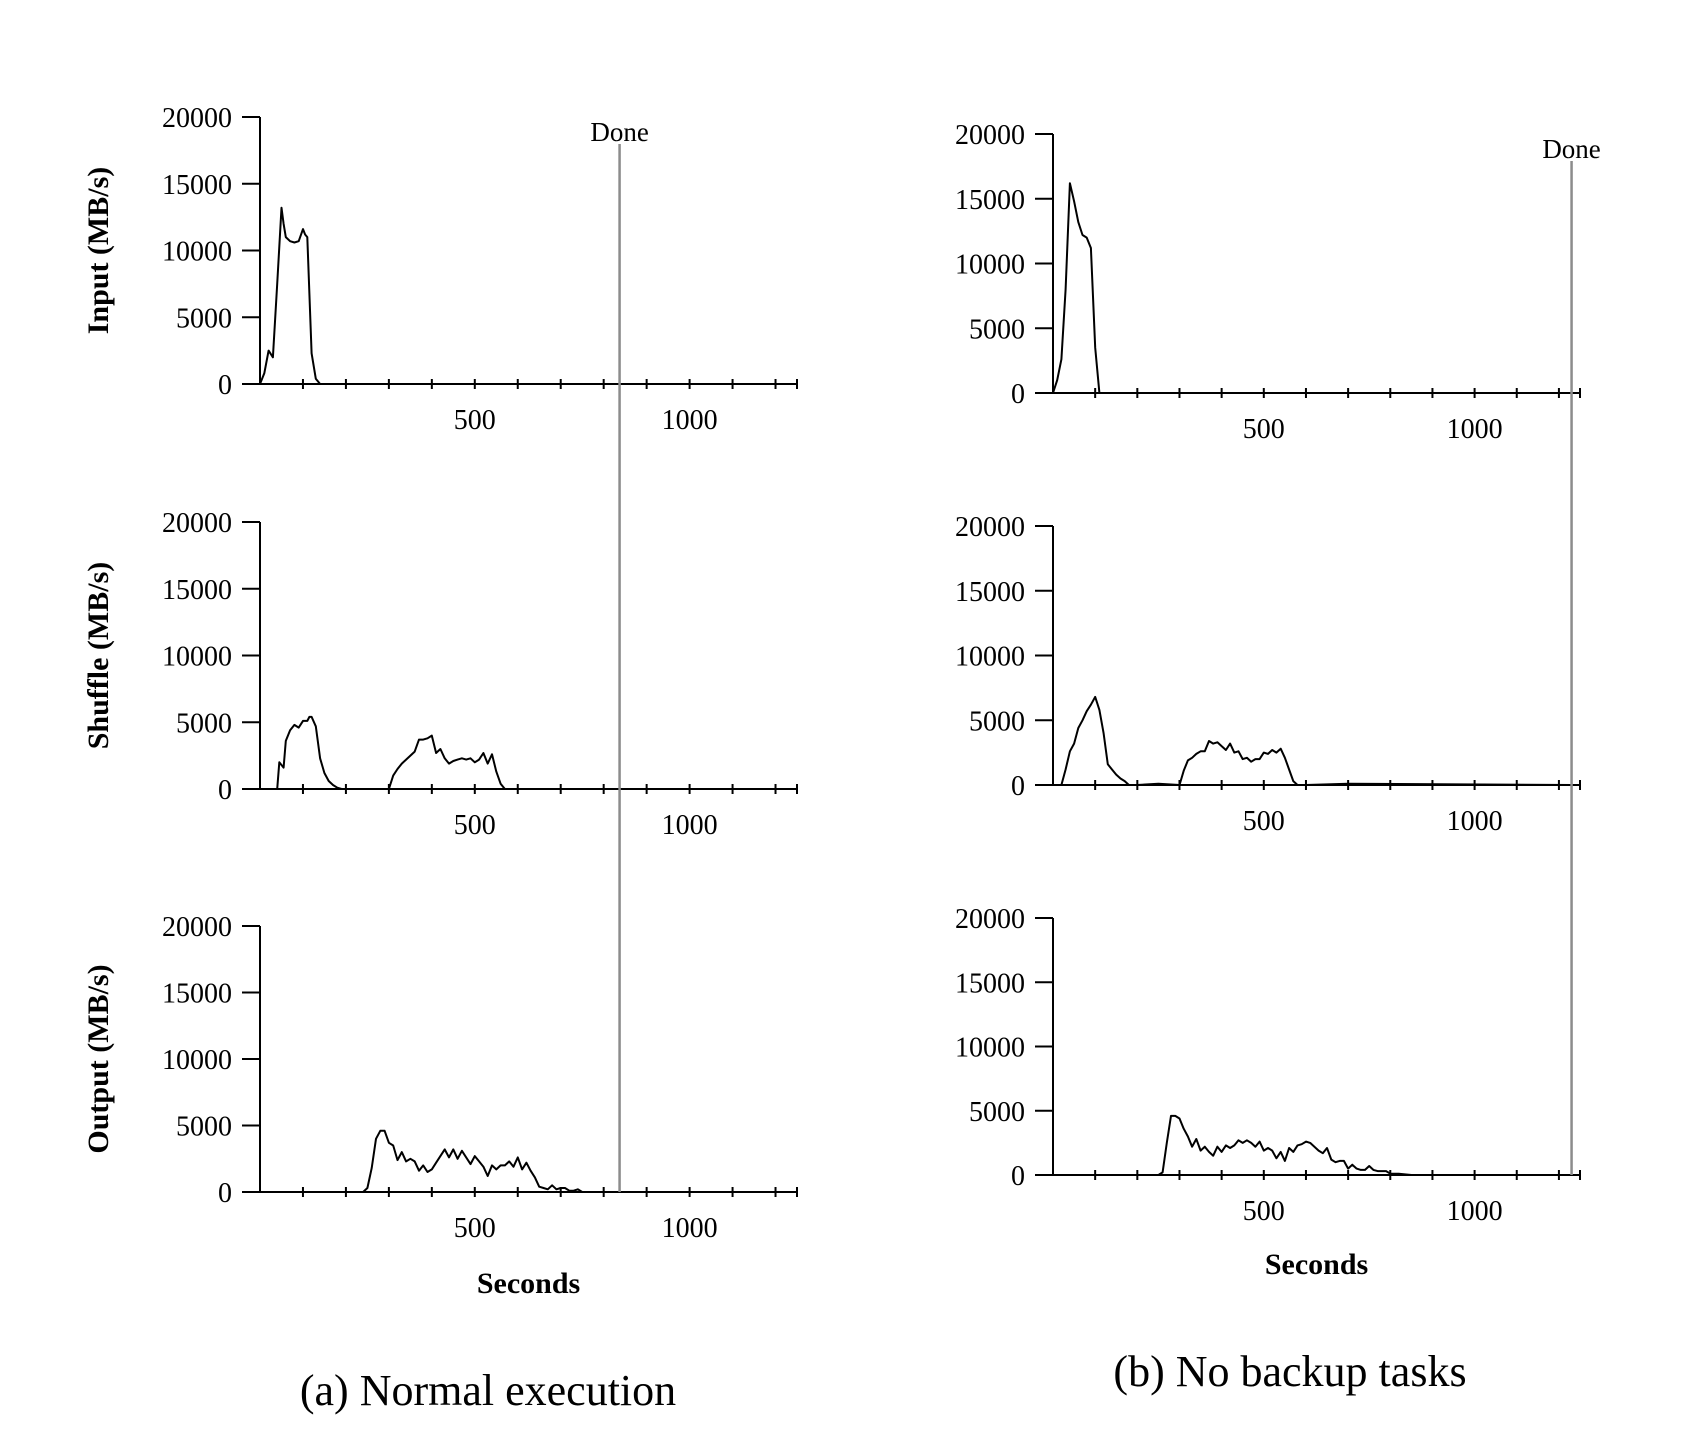 This screenshot has height=1450, width=1682. What do you see at coordinates (488, 1390) in the screenshot?
I see `caption-normal-execution: (a) Normal execution` at bounding box center [488, 1390].